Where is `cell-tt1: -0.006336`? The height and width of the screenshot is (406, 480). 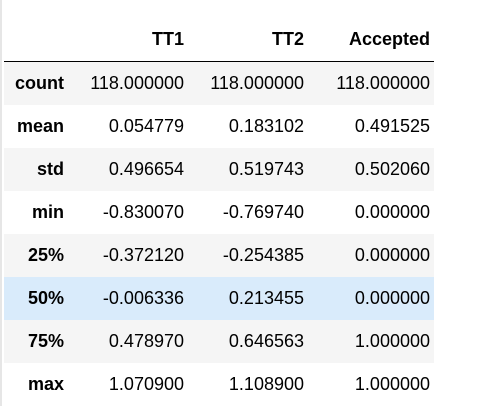 cell-tt1: -0.006336 is located at coordinates (143, 298).